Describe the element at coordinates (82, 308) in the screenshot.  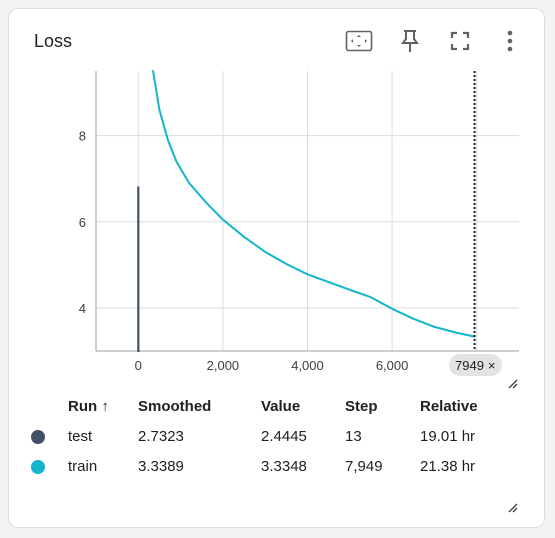
I see `y-tick-label: 4` at that location.